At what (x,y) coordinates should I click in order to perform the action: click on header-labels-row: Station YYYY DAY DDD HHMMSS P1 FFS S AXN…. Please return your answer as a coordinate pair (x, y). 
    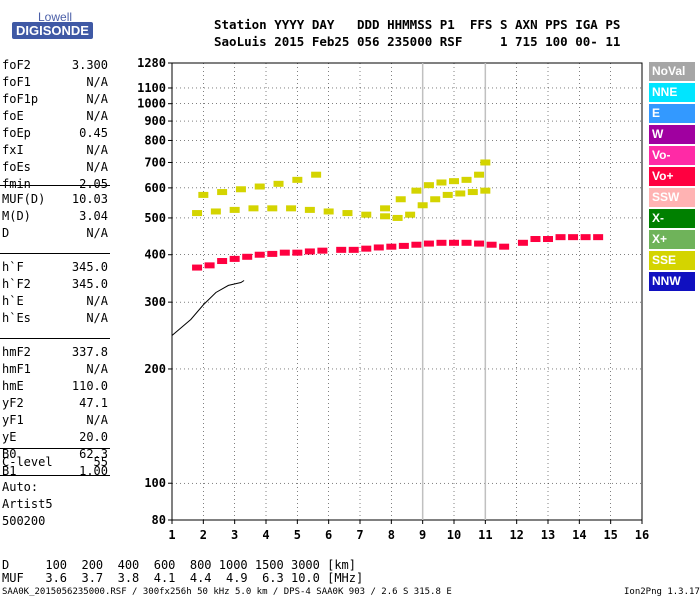
    Looking at the image, I should click on (417, 24).